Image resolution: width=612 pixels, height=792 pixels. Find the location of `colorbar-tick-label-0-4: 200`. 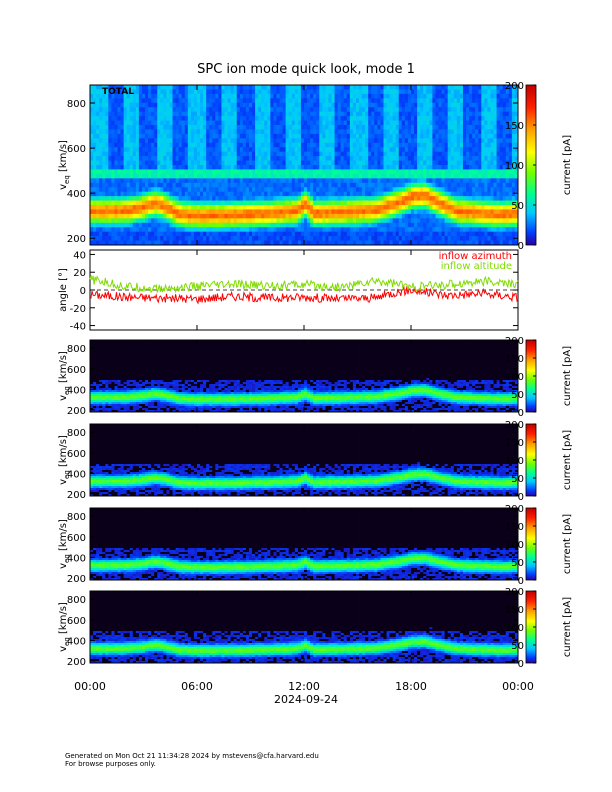

colorbar-tick-label-0-4: 200 is located at coordinates (514, 86).